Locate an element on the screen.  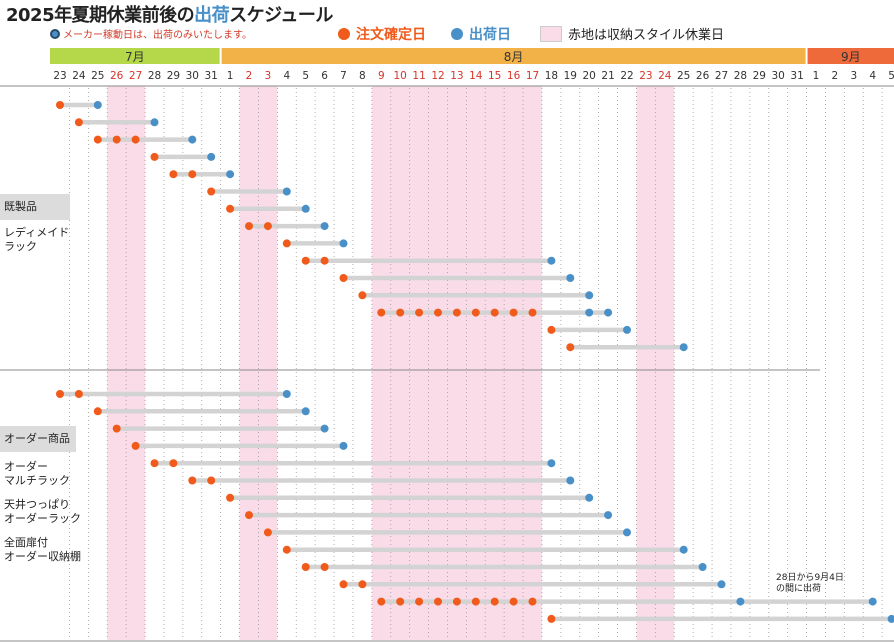
order-header: オーダー商品 is located at coordinates (38, 439).